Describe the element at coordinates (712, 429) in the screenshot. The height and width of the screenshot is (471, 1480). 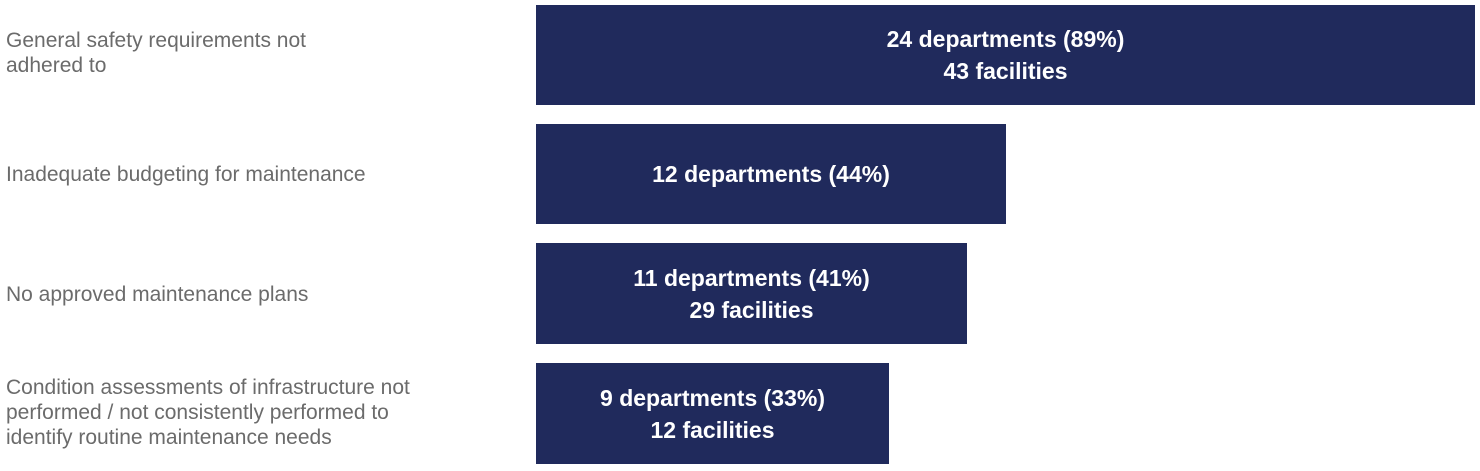
I see `bar-value-facilities: 12 facilities` at that location.